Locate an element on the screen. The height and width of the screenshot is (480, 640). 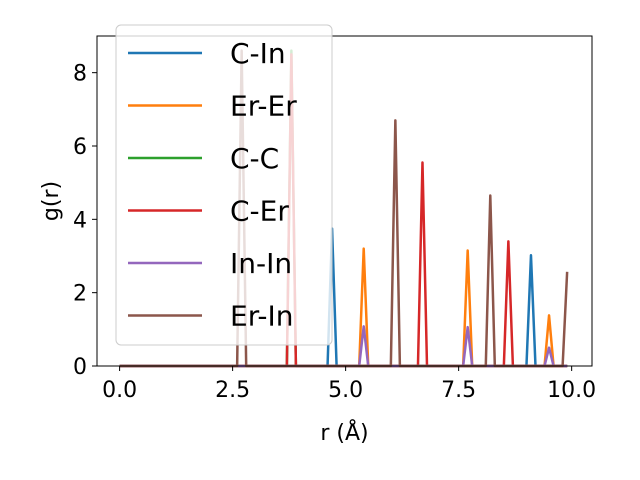
x-tick-label: 0.0 is located at coordinates (119, 390).